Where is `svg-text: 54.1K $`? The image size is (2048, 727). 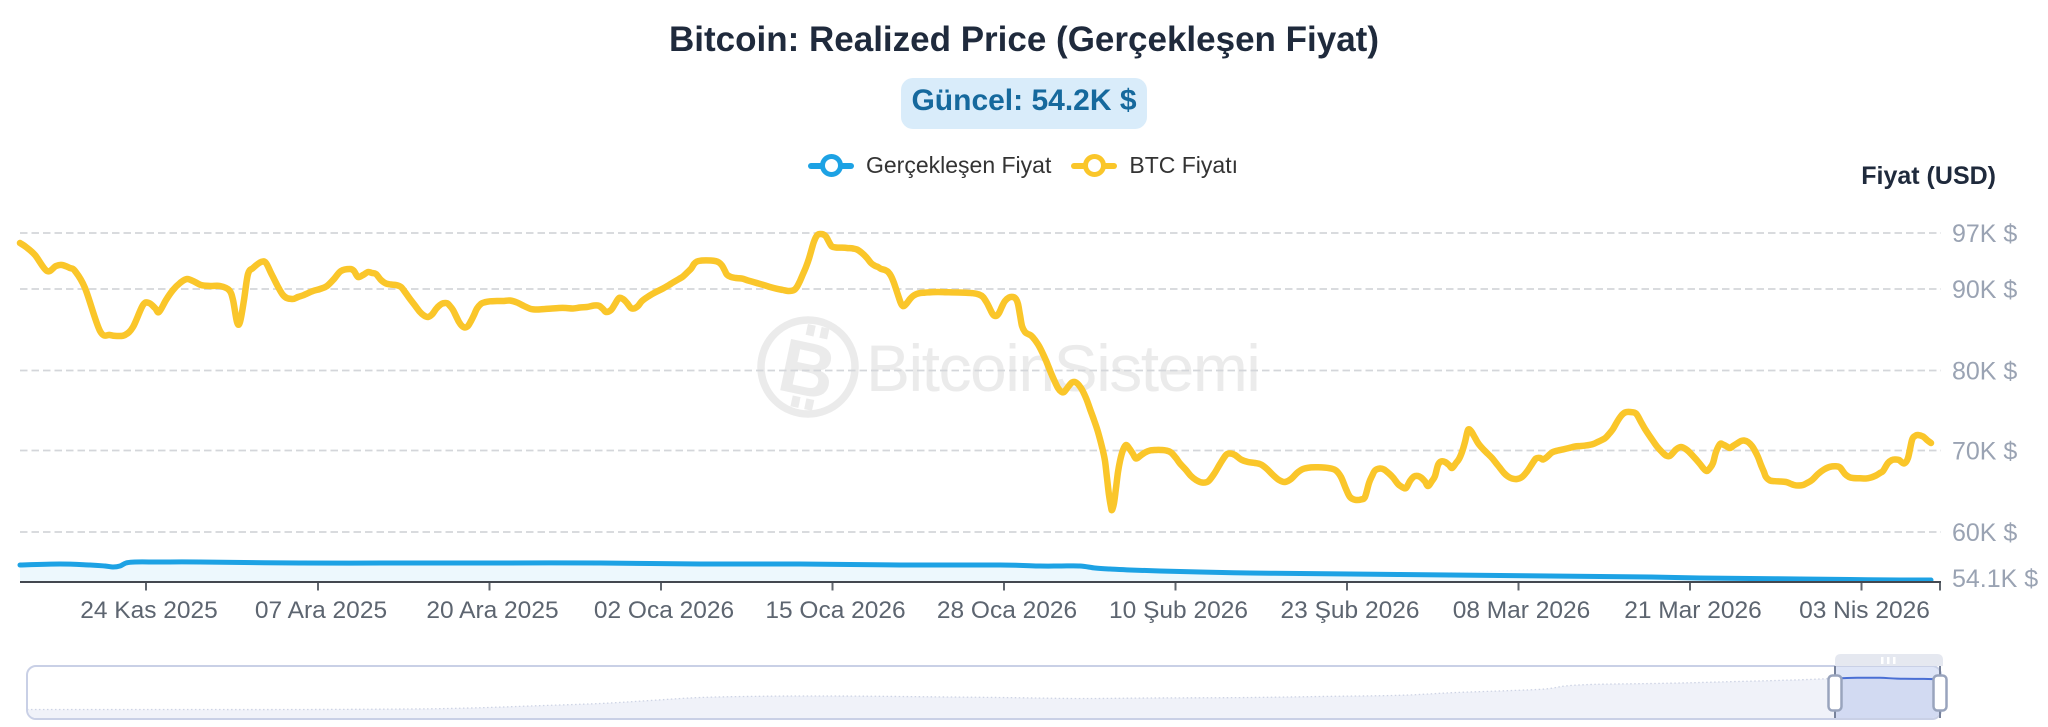 svg-text: 54.1K $ is located at coordinates (1995, 579).